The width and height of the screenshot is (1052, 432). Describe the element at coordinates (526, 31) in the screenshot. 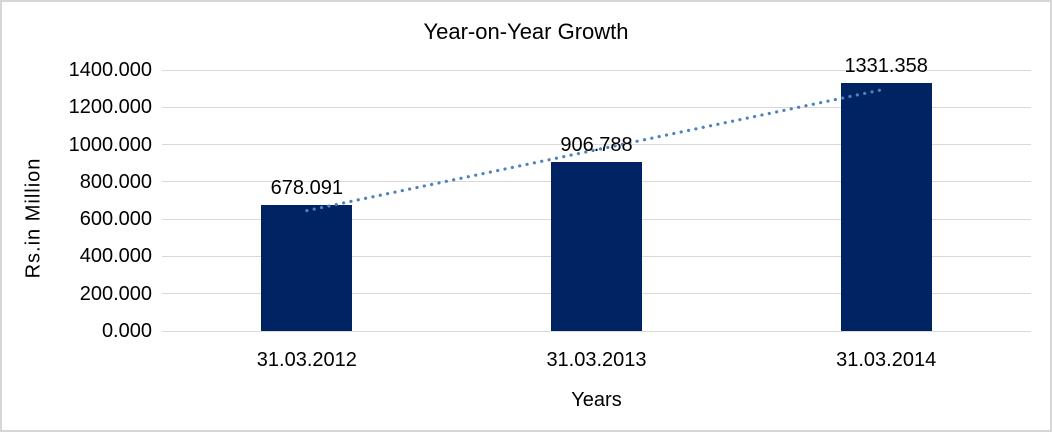

I see `chart-title: Year-on-Year Growth` at that location.